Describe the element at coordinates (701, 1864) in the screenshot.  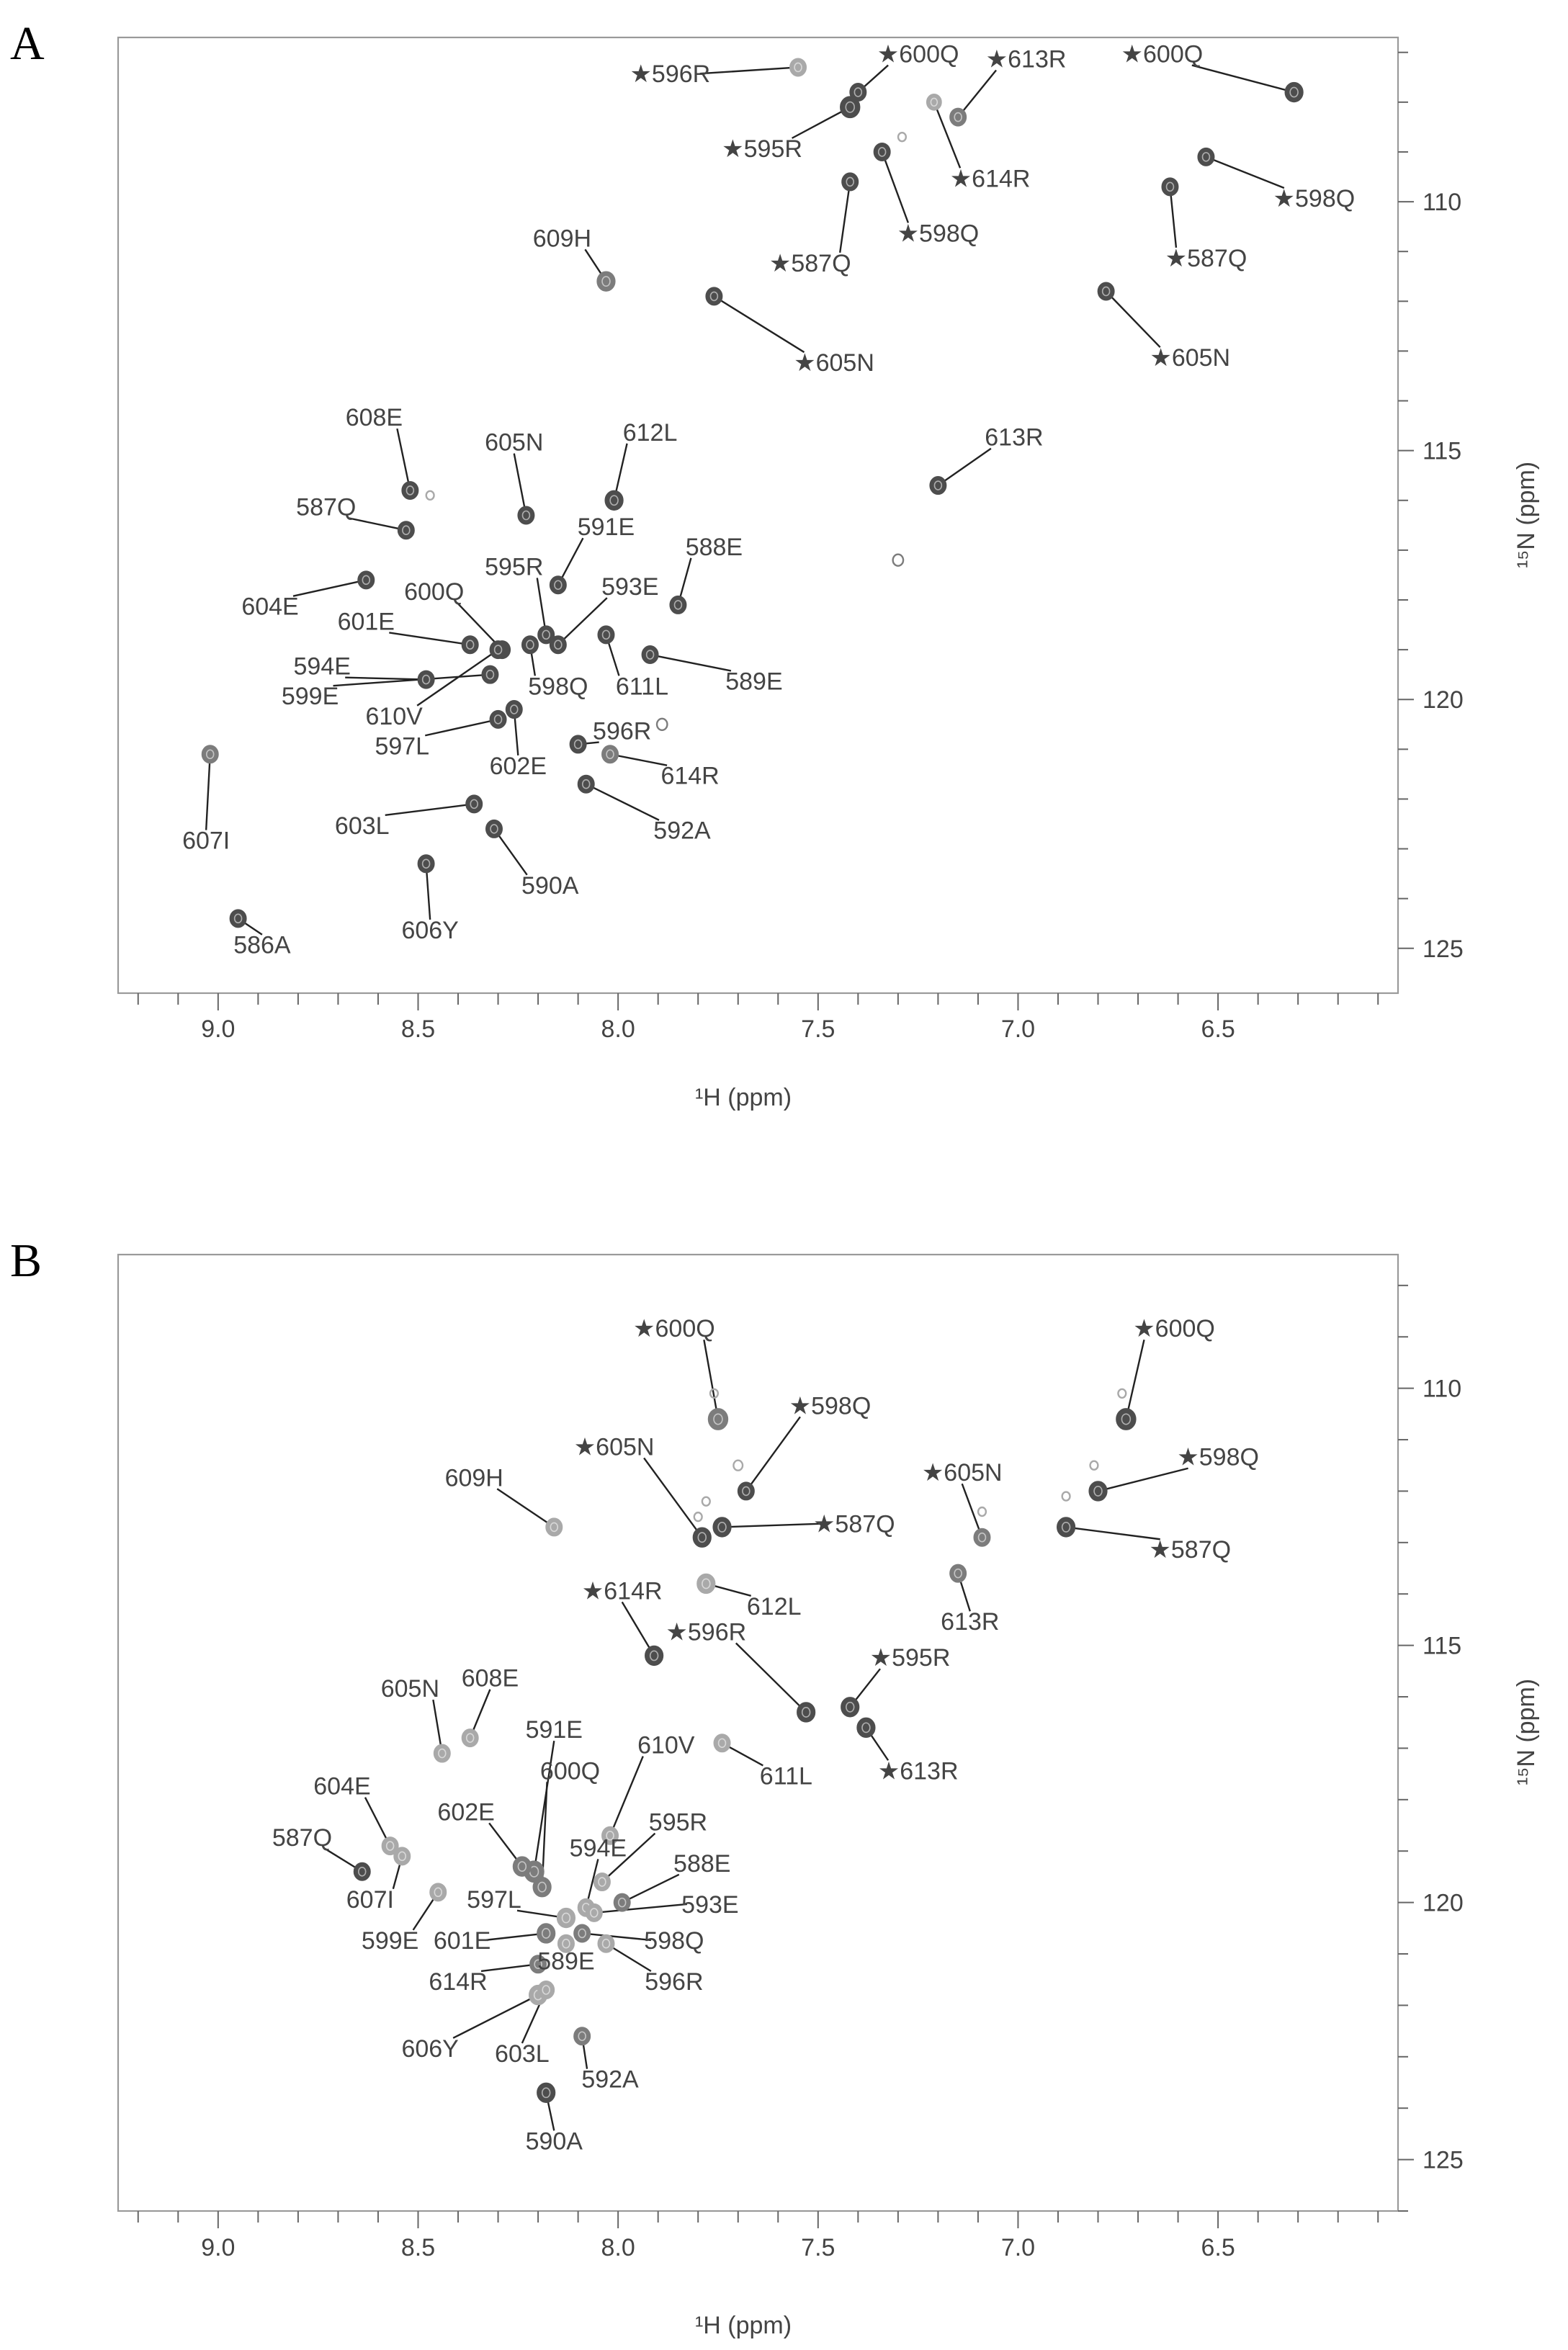
I see `peak-label: 588E` at that location.